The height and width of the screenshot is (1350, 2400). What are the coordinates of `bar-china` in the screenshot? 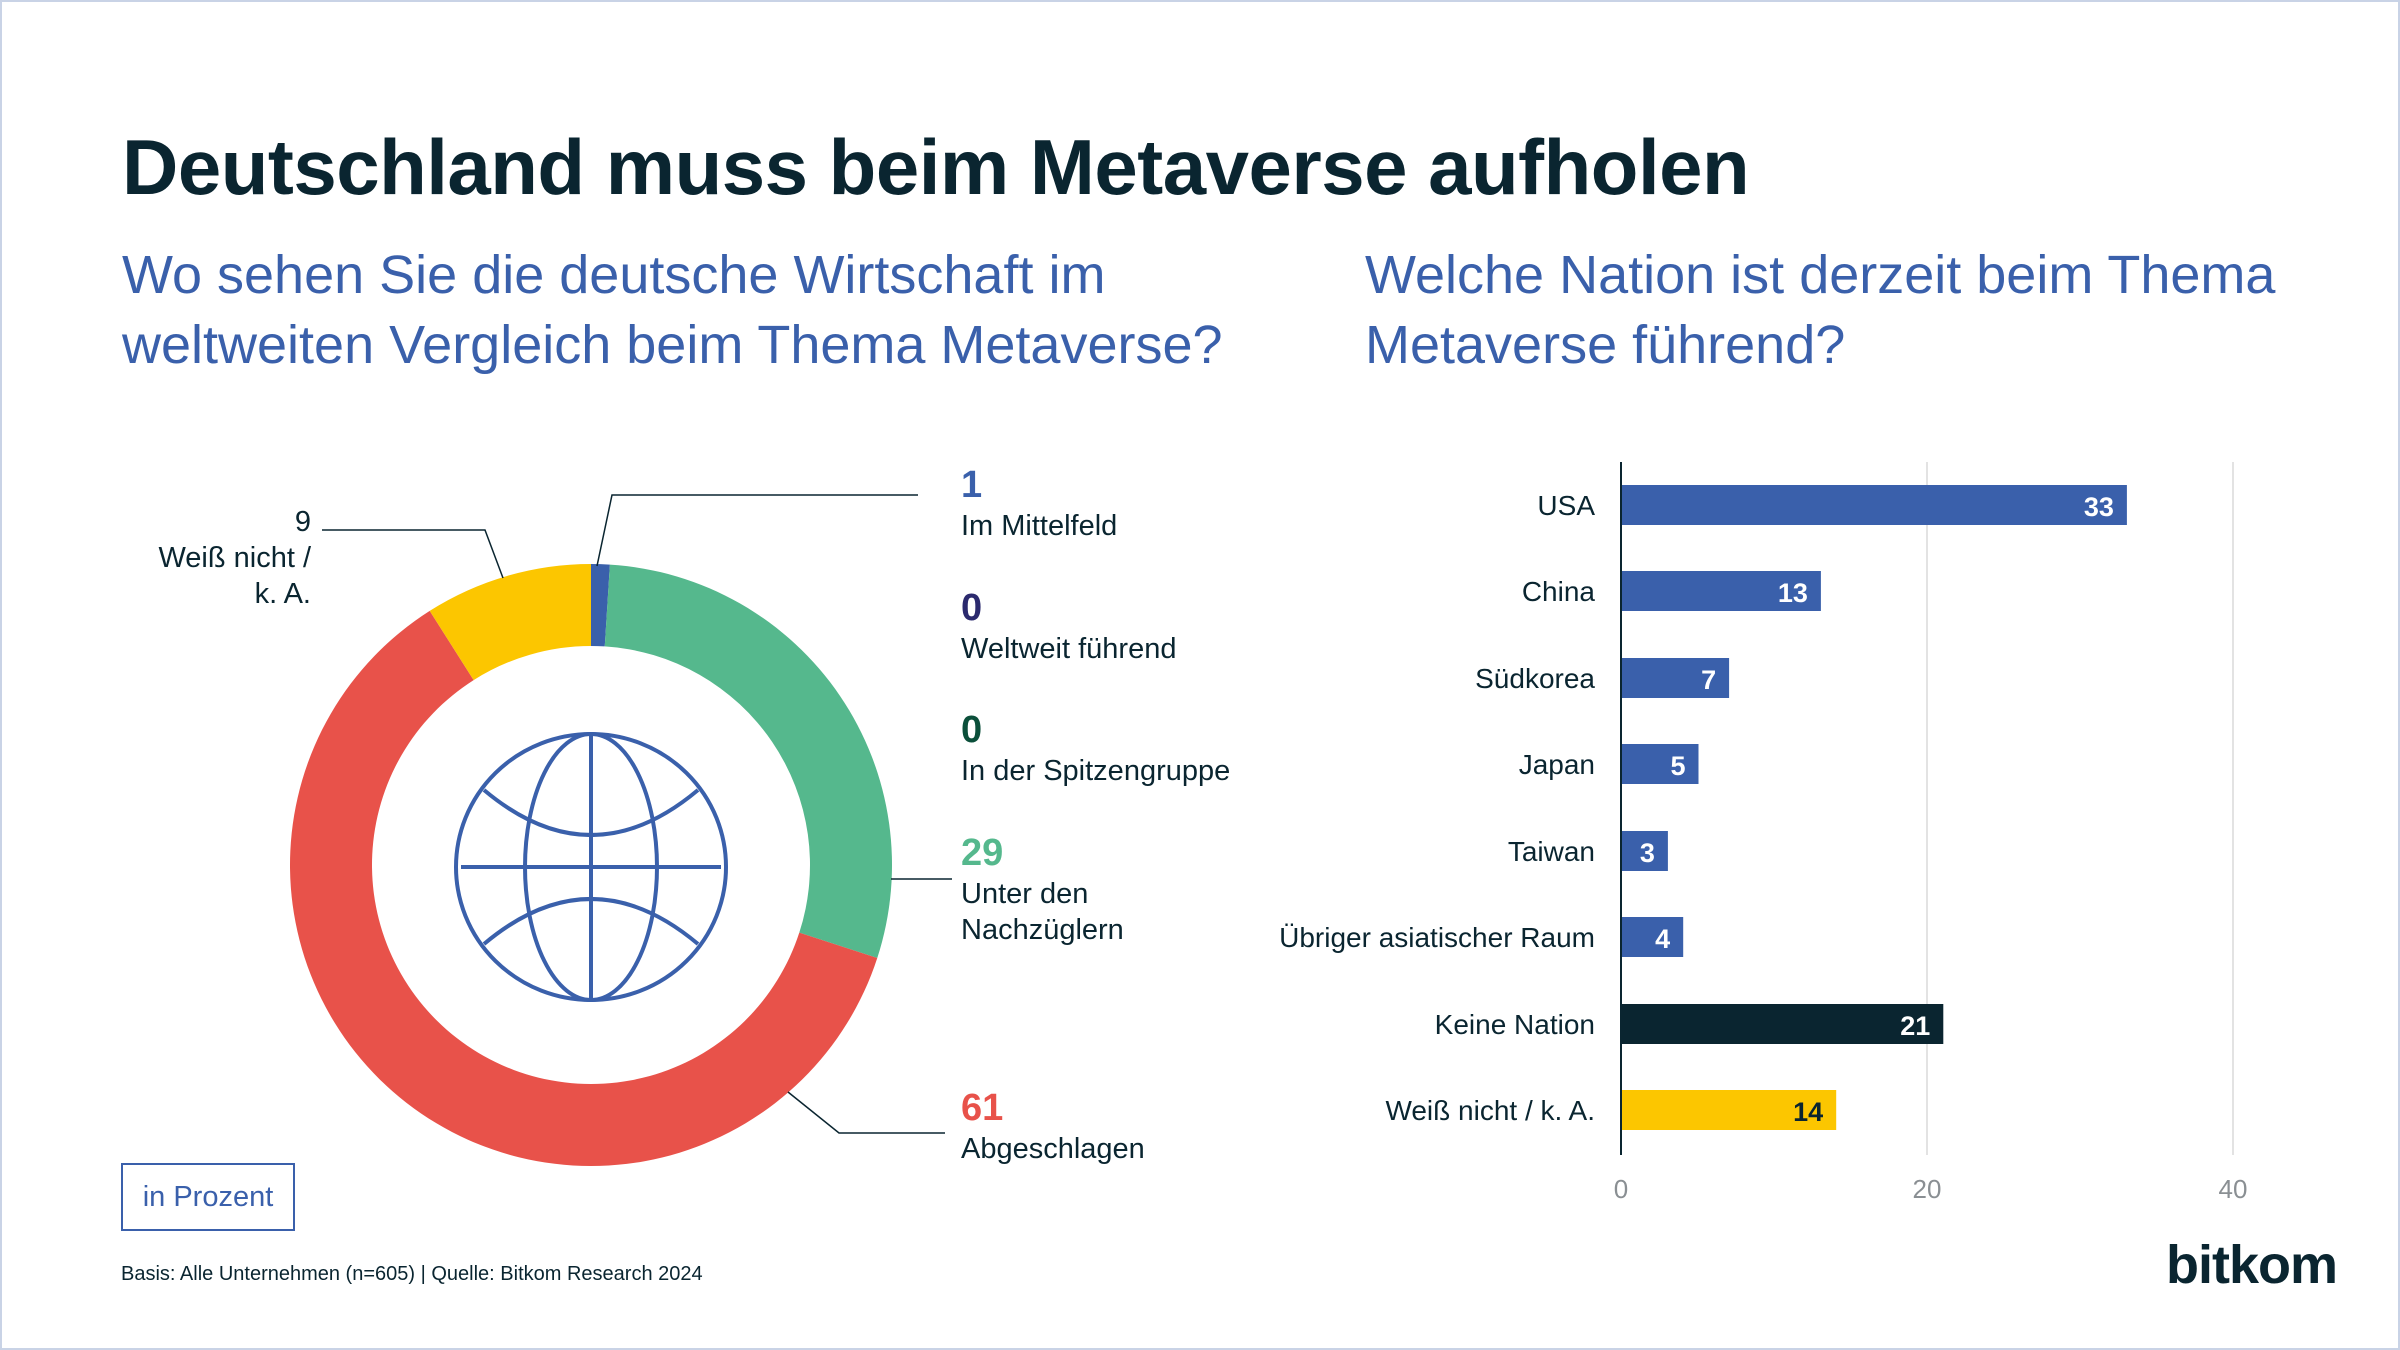 It's located at (1721, 591).